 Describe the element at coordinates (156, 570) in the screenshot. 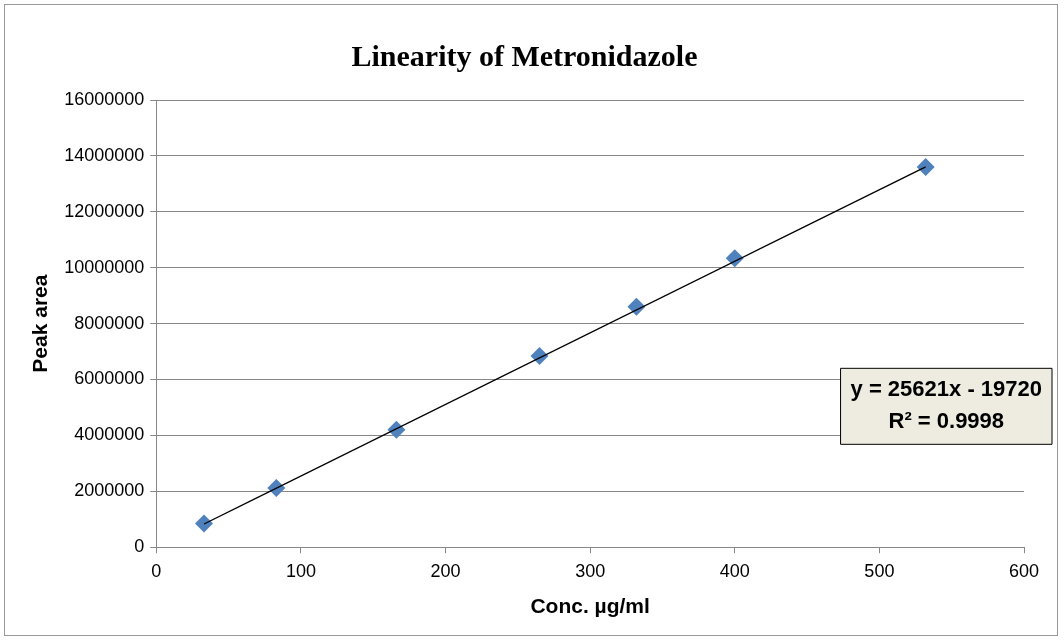

I see `x-tick-label: 0` at that location.